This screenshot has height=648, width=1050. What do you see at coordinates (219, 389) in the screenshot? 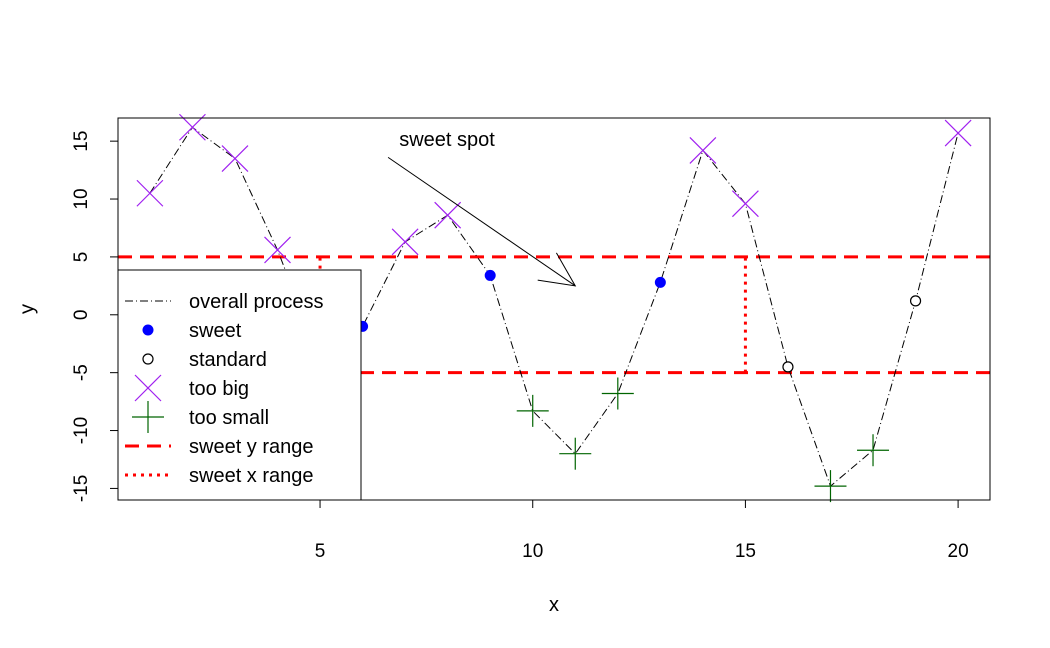
I see `legend-label: too big` at bounding box center [219, 389].